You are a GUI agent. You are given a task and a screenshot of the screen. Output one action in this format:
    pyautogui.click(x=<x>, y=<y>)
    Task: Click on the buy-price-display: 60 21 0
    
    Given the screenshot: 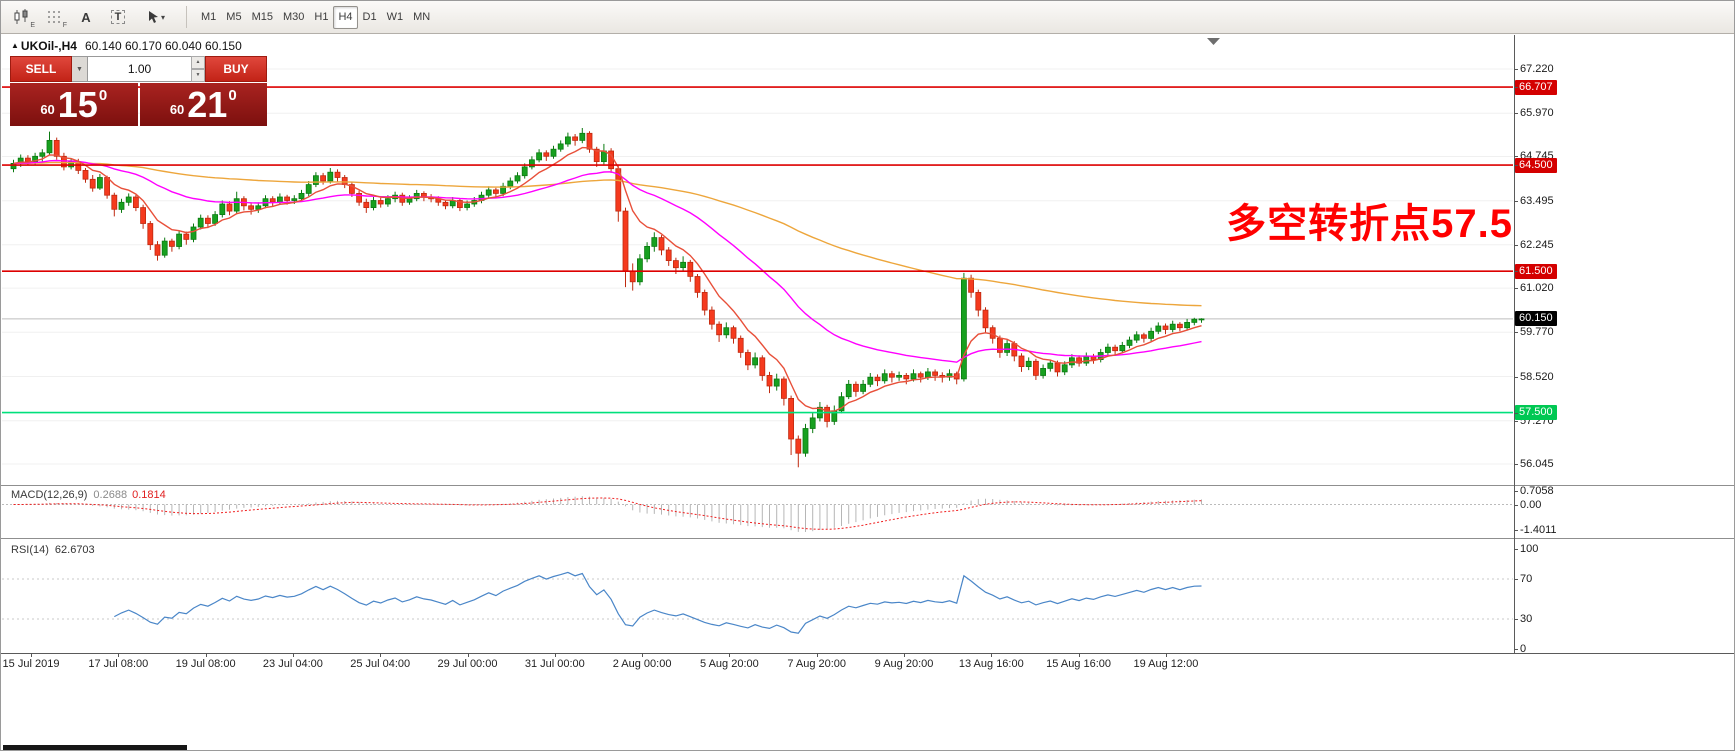 What is the action you would take?
    pyautogui.click(x=203, y=104)
    